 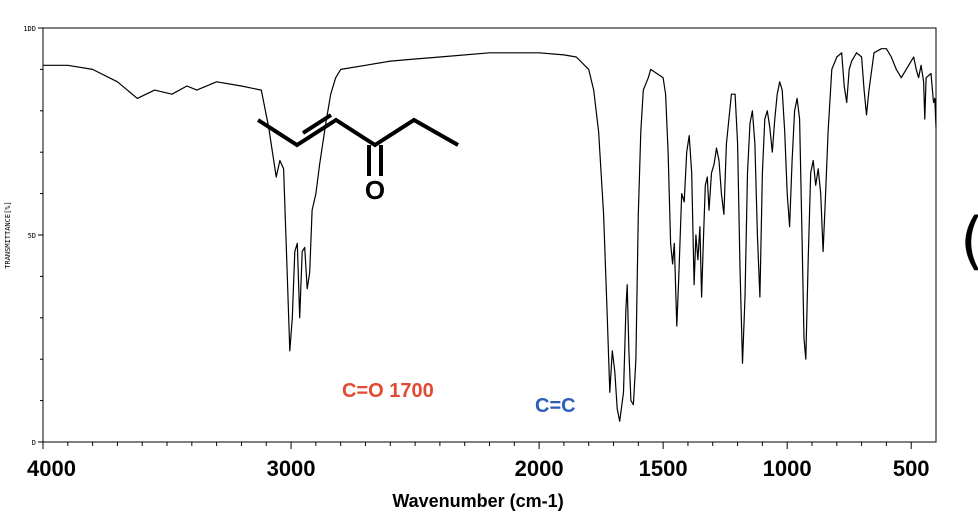 I want to click on x-tick-label: 3000, so click(x=291, y=468).